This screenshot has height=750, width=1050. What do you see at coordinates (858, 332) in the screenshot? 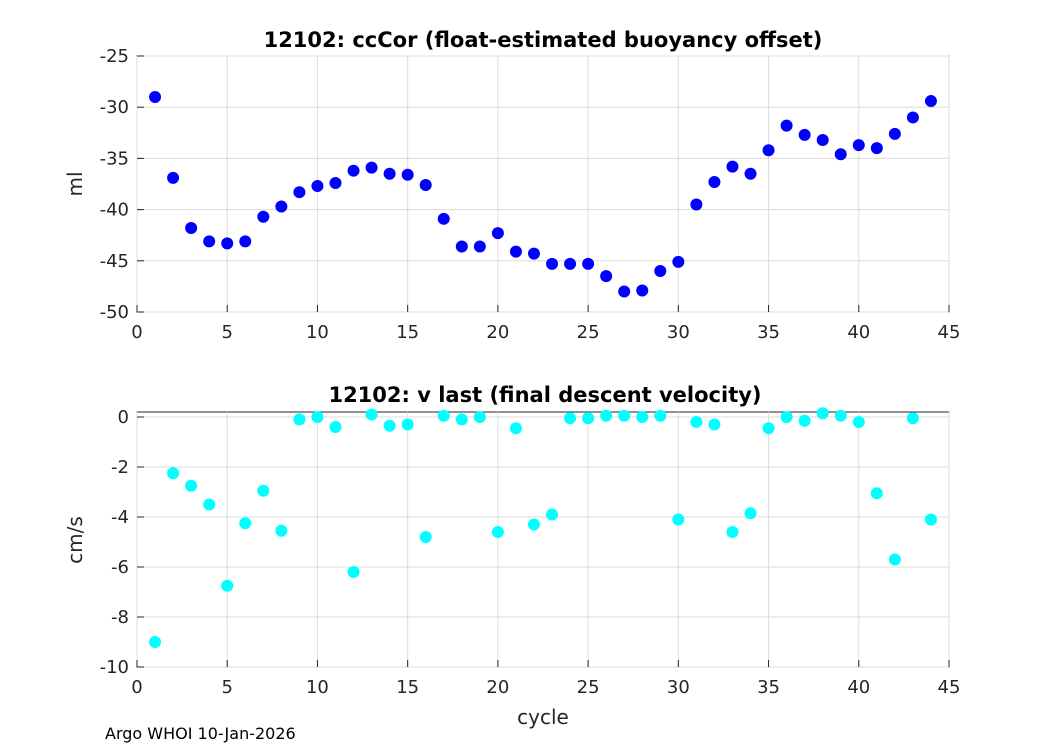
I see `x-tick-label: 40` at bounding box center [858, 332].